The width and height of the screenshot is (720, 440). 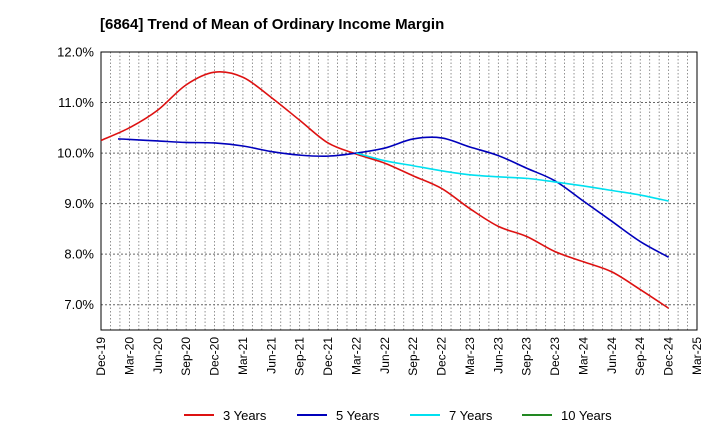 What do you see at coordinates (79, 304) in the screenshot?
I see `y-tick-label: 7.0%` at bounding box center [79, 304].